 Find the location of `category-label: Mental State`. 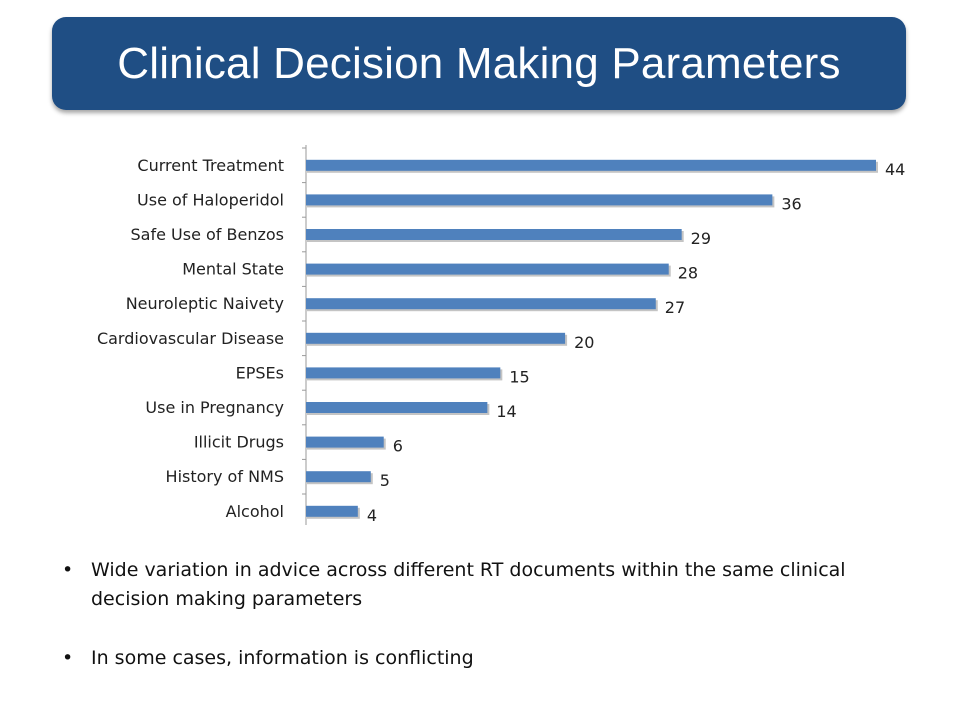

category-label: Mental State is located at coordinates (233, 269).